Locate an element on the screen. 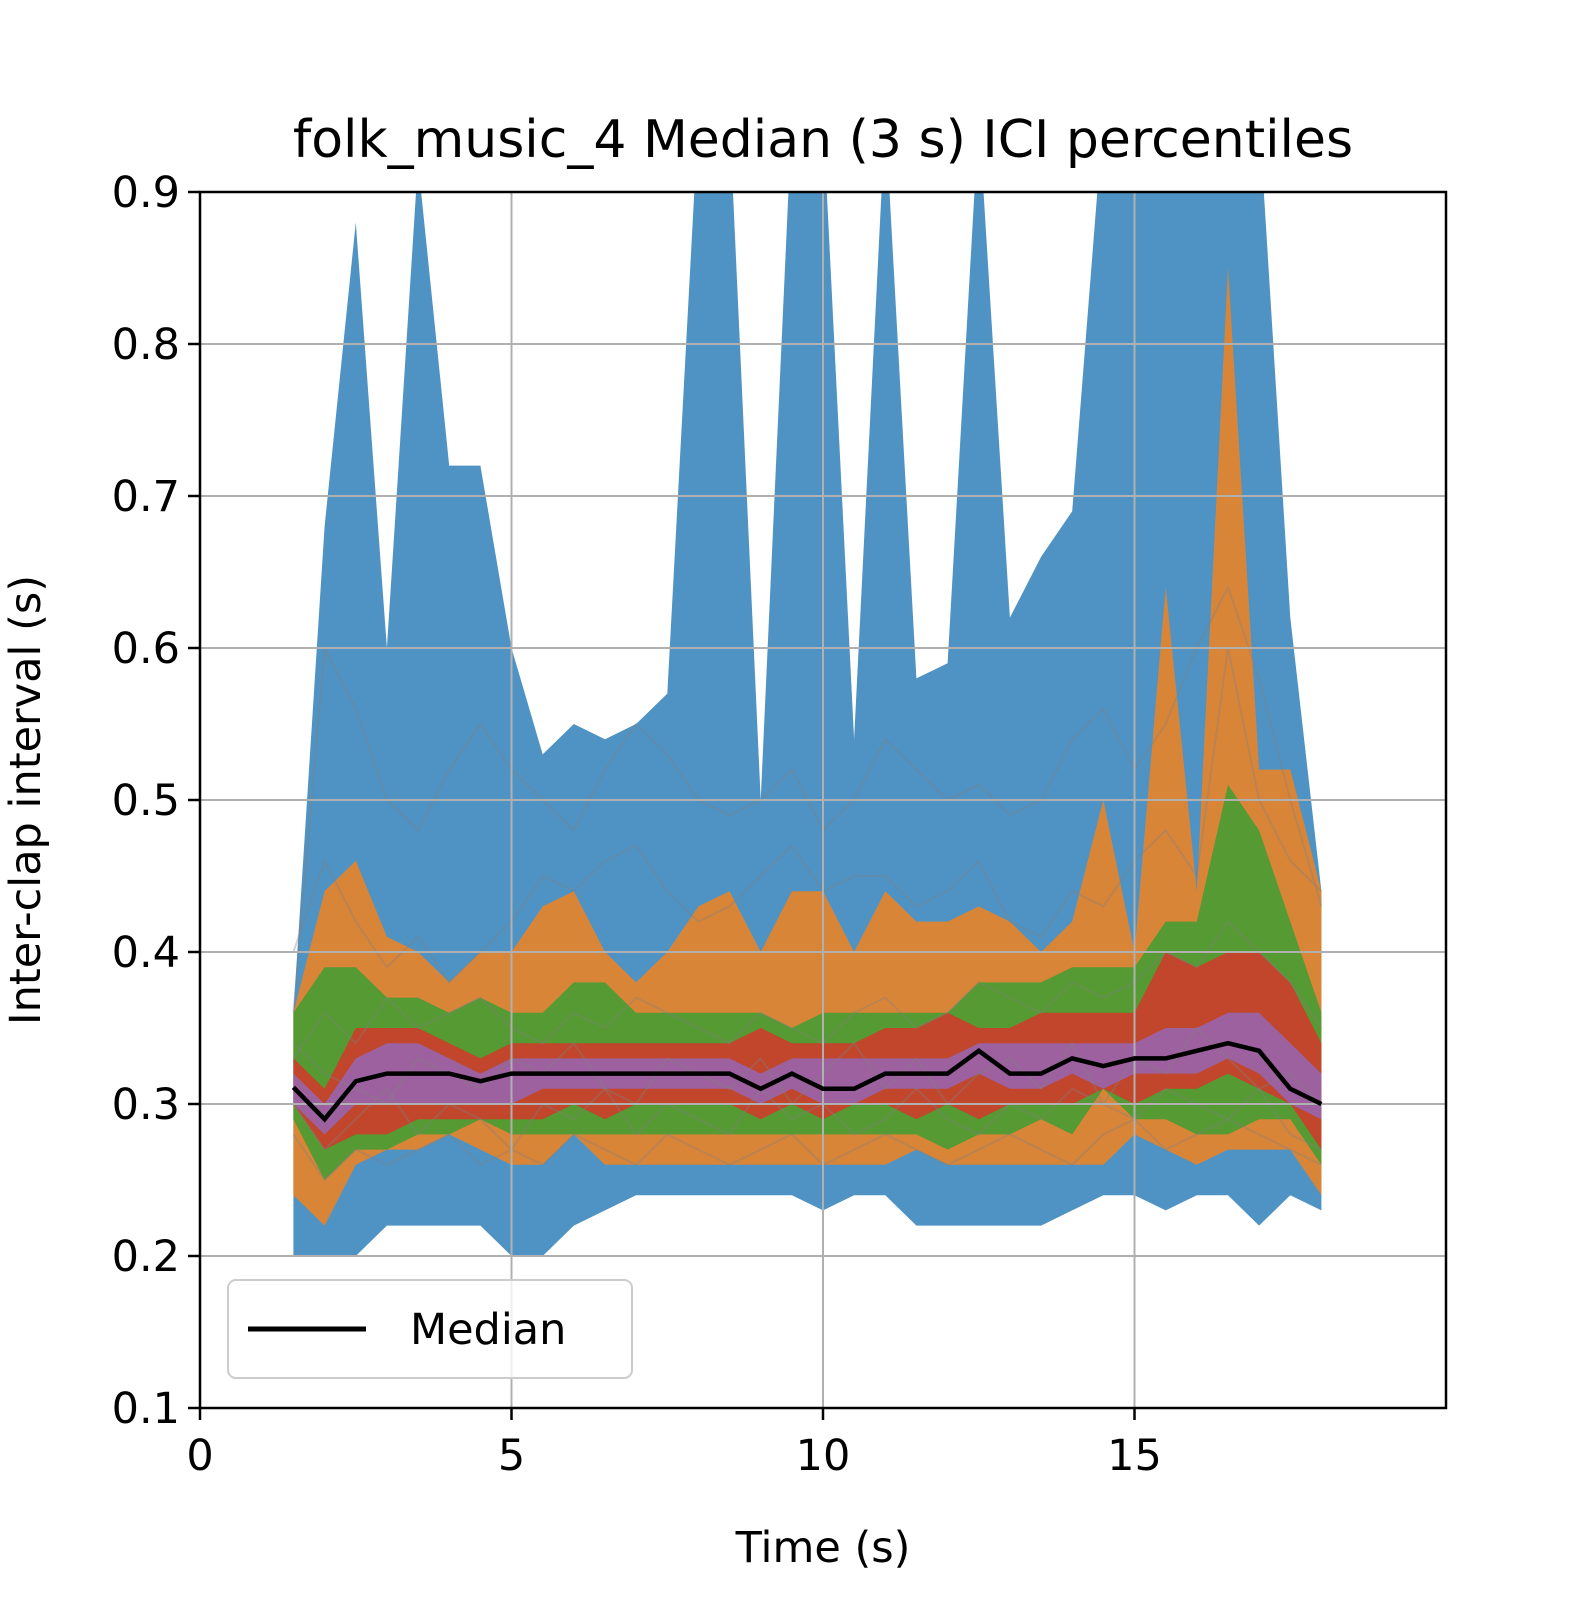 Image resolution: width=1596 pixels, height=1600 pixels. y-tick-label: 0.9 is located at coordinates (146, 193).